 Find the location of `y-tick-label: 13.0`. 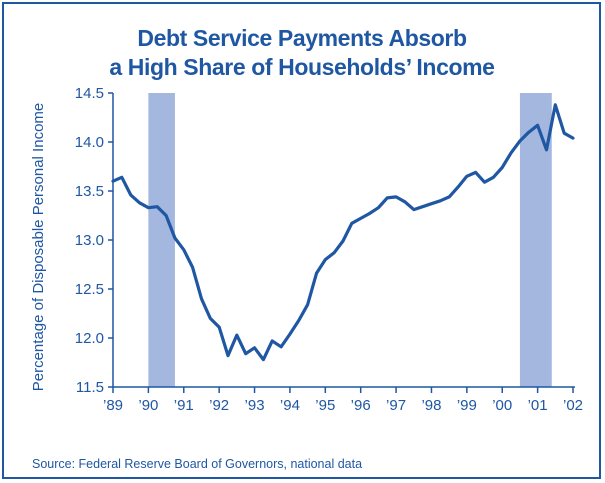

y-tick-label: 13.0 is located at coordinates (89, 240).